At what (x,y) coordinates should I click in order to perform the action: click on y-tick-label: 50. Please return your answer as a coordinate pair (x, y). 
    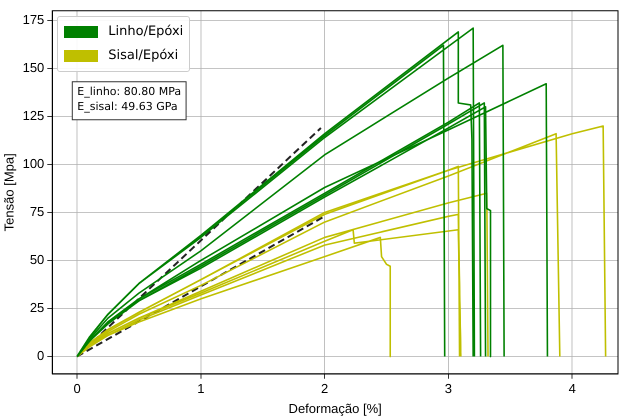
    Looking at the image, I should click on (37, 260).